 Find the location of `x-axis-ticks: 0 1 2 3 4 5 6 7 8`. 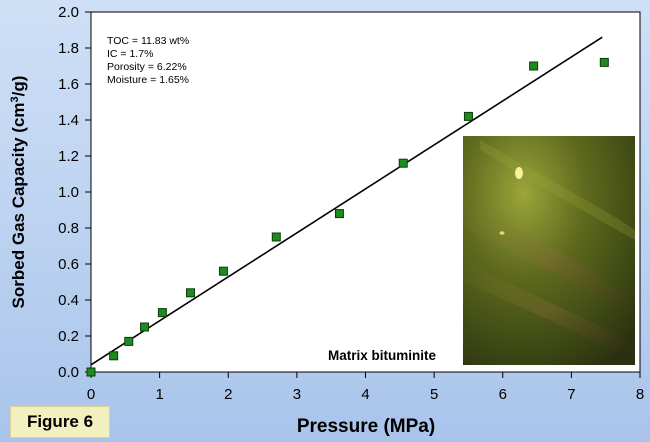

x-axis-ticks: 0 1 2 3 4 5 6 7 8 is located at coordinates (365, 387).